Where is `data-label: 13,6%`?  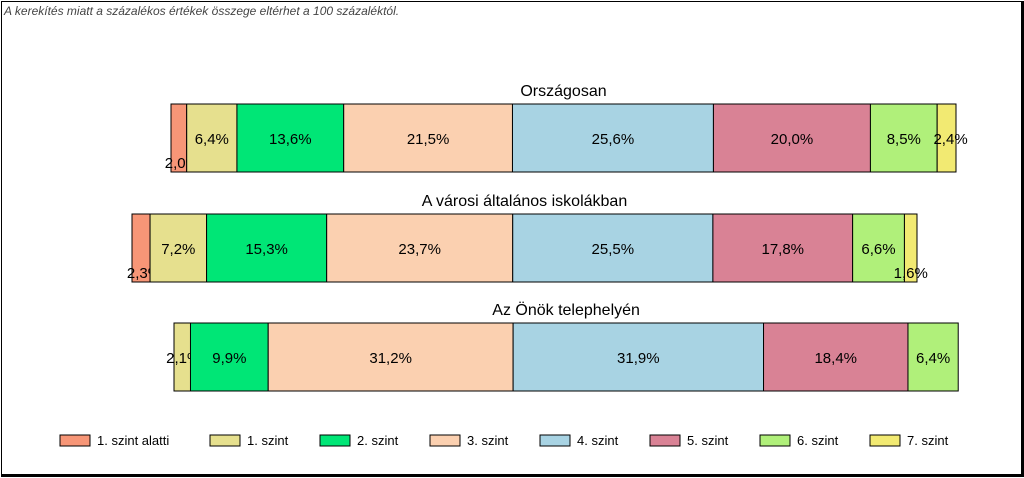
data-label: 13,6% is located at coordinates (290, 139).